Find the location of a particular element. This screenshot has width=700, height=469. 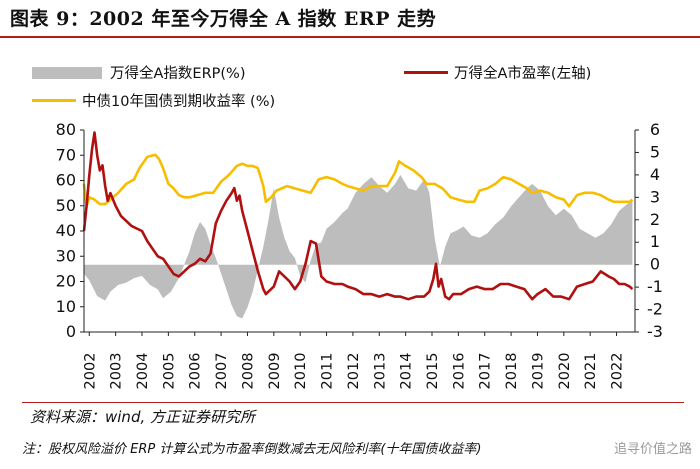

legend-pe-swatch is located at coordinates (426, 72).